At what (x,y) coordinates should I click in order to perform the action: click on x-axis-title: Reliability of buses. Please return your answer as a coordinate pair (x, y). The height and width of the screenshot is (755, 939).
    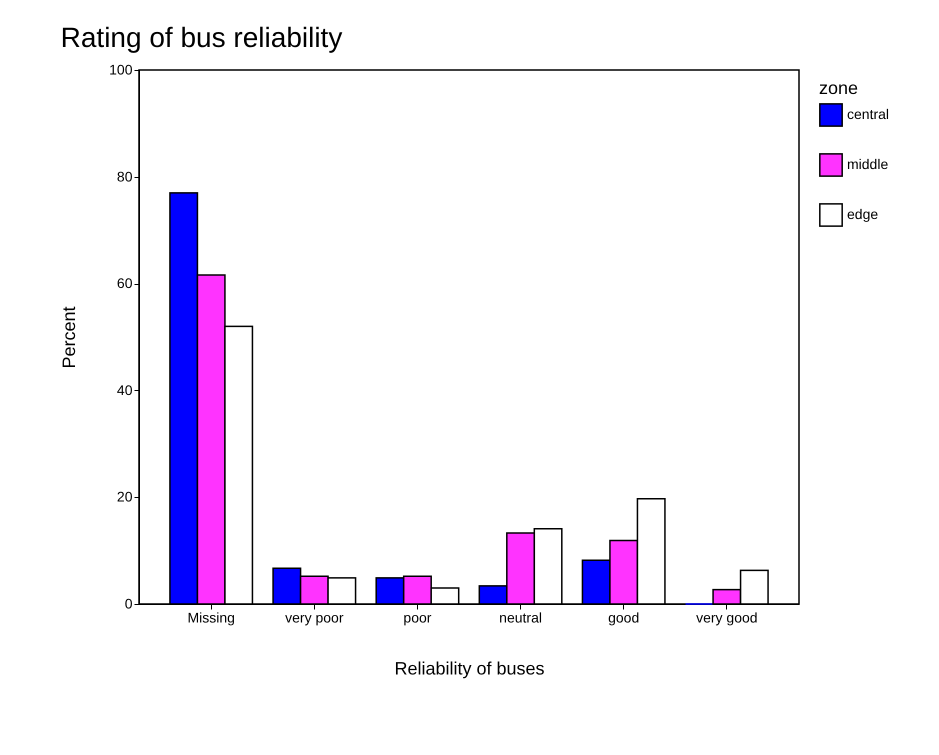
    Looking at the image, I should click on (469, 668).